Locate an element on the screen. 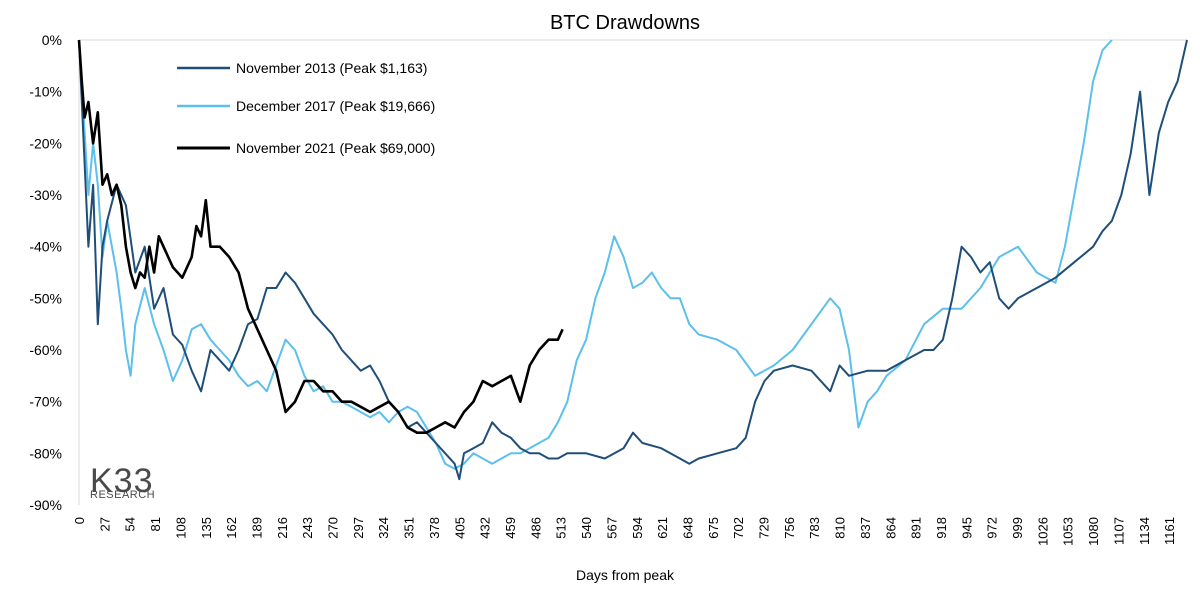 This screenshot has width=1200, height=598. x-tick-label: 270 is located at coordinates (333, 528).